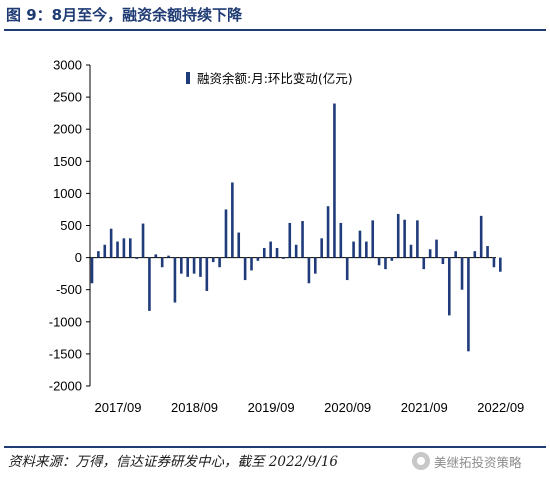 This screenshot has width=550, height=482. Describe the element at coordinates (67, 129) in the screenshot. I see `y-tick-label: 2000` at that location.